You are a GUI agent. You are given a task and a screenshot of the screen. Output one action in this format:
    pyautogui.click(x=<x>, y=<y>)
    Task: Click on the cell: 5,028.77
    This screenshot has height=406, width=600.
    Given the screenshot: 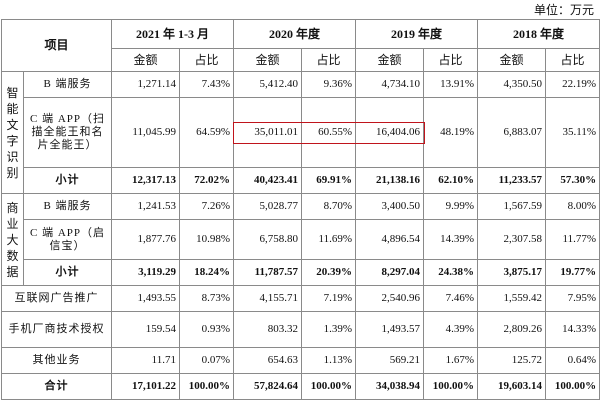 What is the action you would take?
    pyautogui.click(x=268, y=206)
    